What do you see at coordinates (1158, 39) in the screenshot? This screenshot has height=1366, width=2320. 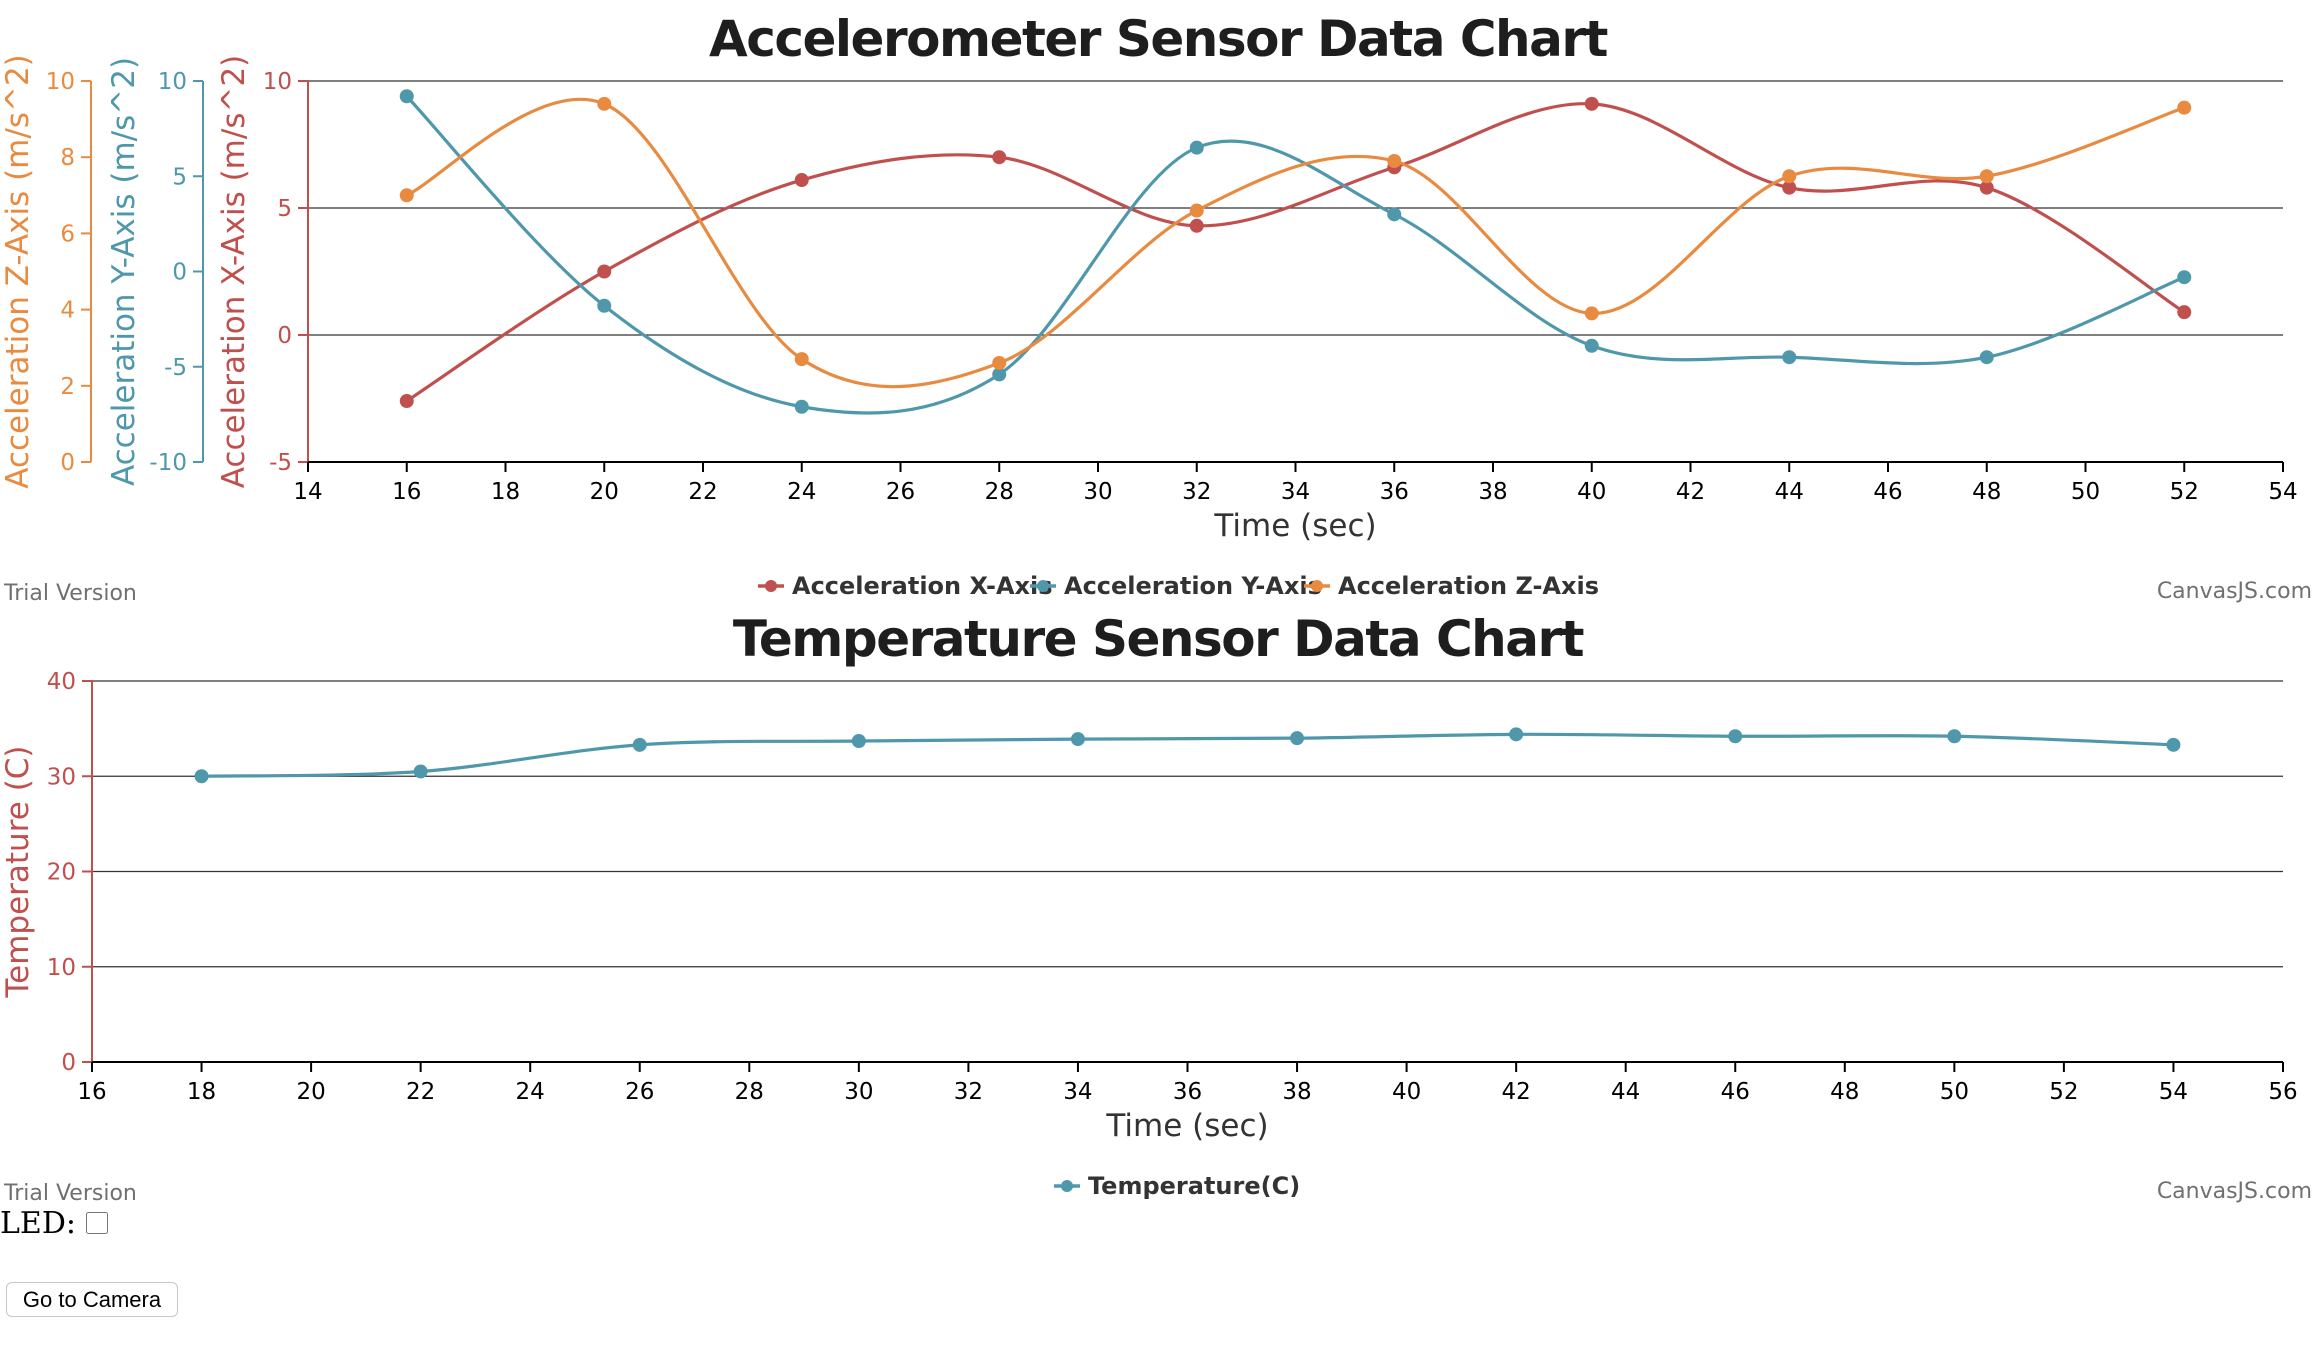 I see `chart-title: Accelerometer Sensor Data Chart` at bounding box center [1158, 39].